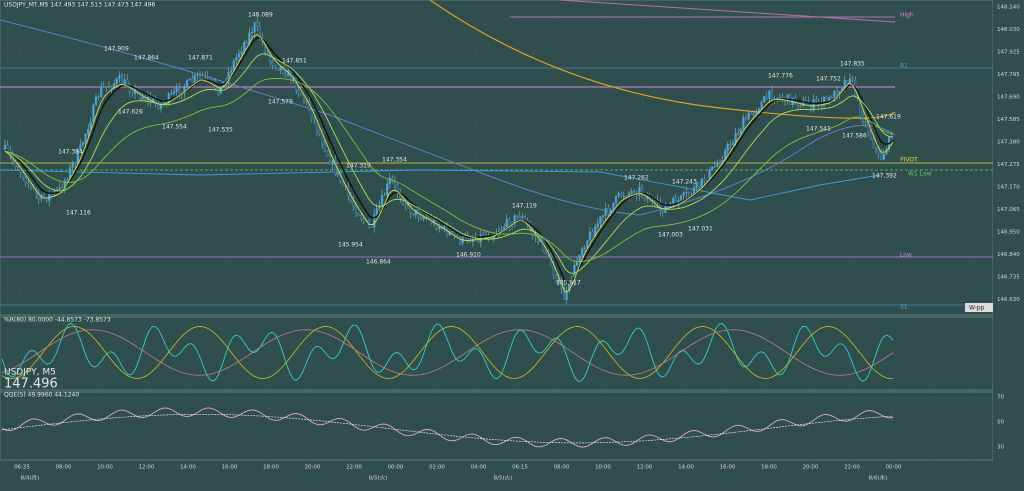 This screenshot has width=1024, height=491. Describe the element at coordinates (30, 478) in the screenshot. I see `date-label: 8/4(月)` at that location.